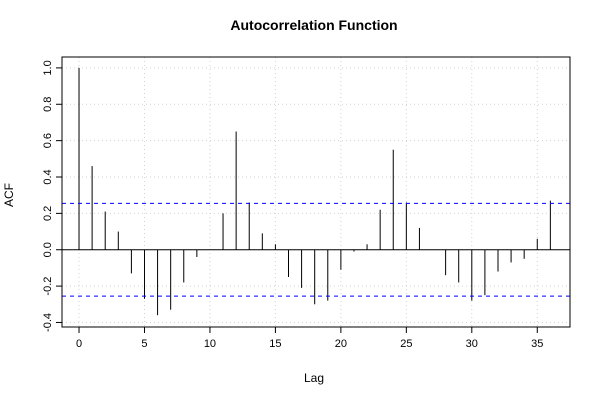 The width and height of the screenshot is (599, 400). What do you see at coordinates (537, 344) in the screenshot?
I see `x-tick-label-7: 35` at bounding box center [537, 344].